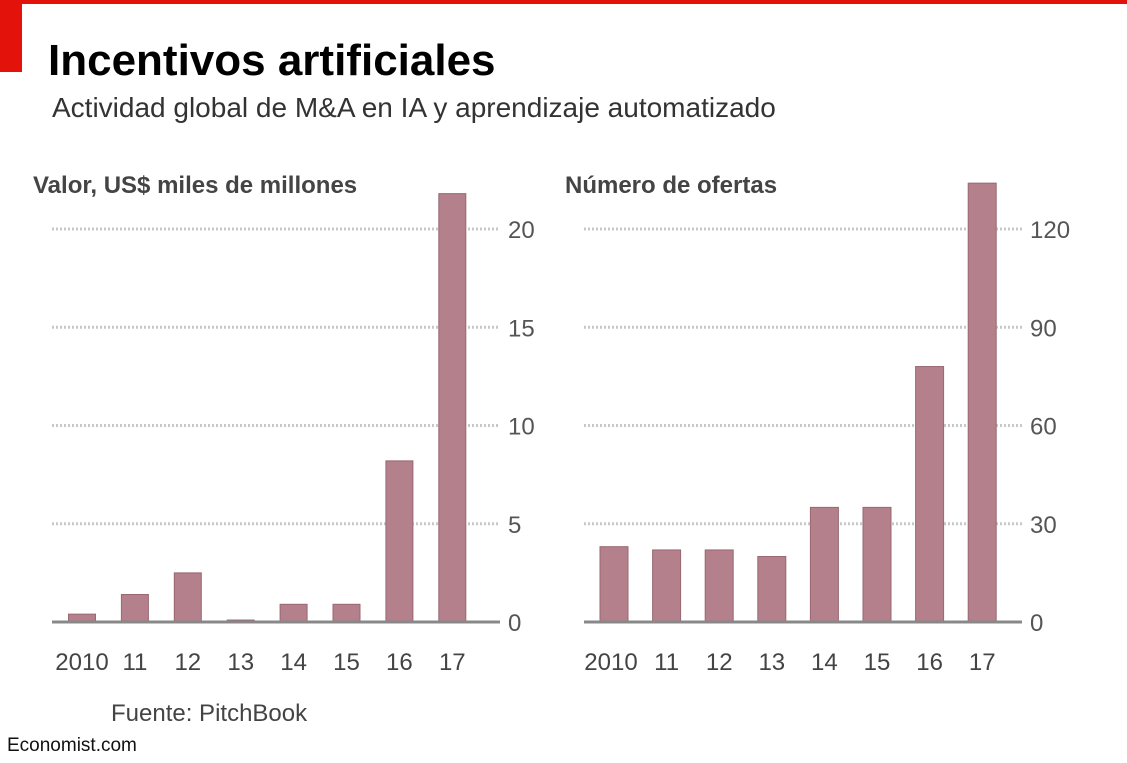 This screenshot has width=1127, height=763. Describe the element at coordinates (209, 713) in the screenshot. I see `source-note: Fuente: PitchBook` at that location.